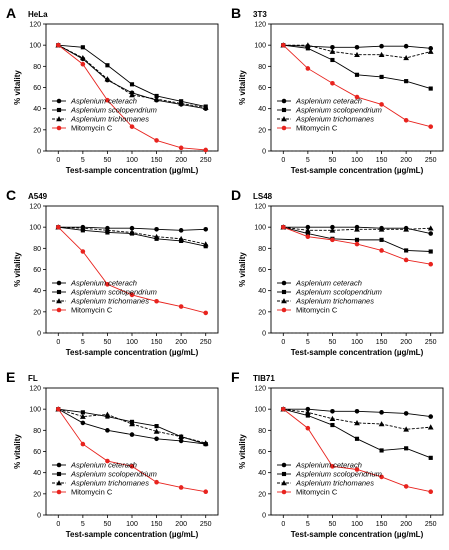 The width and height of the screenshot is (449, 550). Describe the element at coordinates (11, 195) in the screenshot. I see `panel-letter: C` at that location.